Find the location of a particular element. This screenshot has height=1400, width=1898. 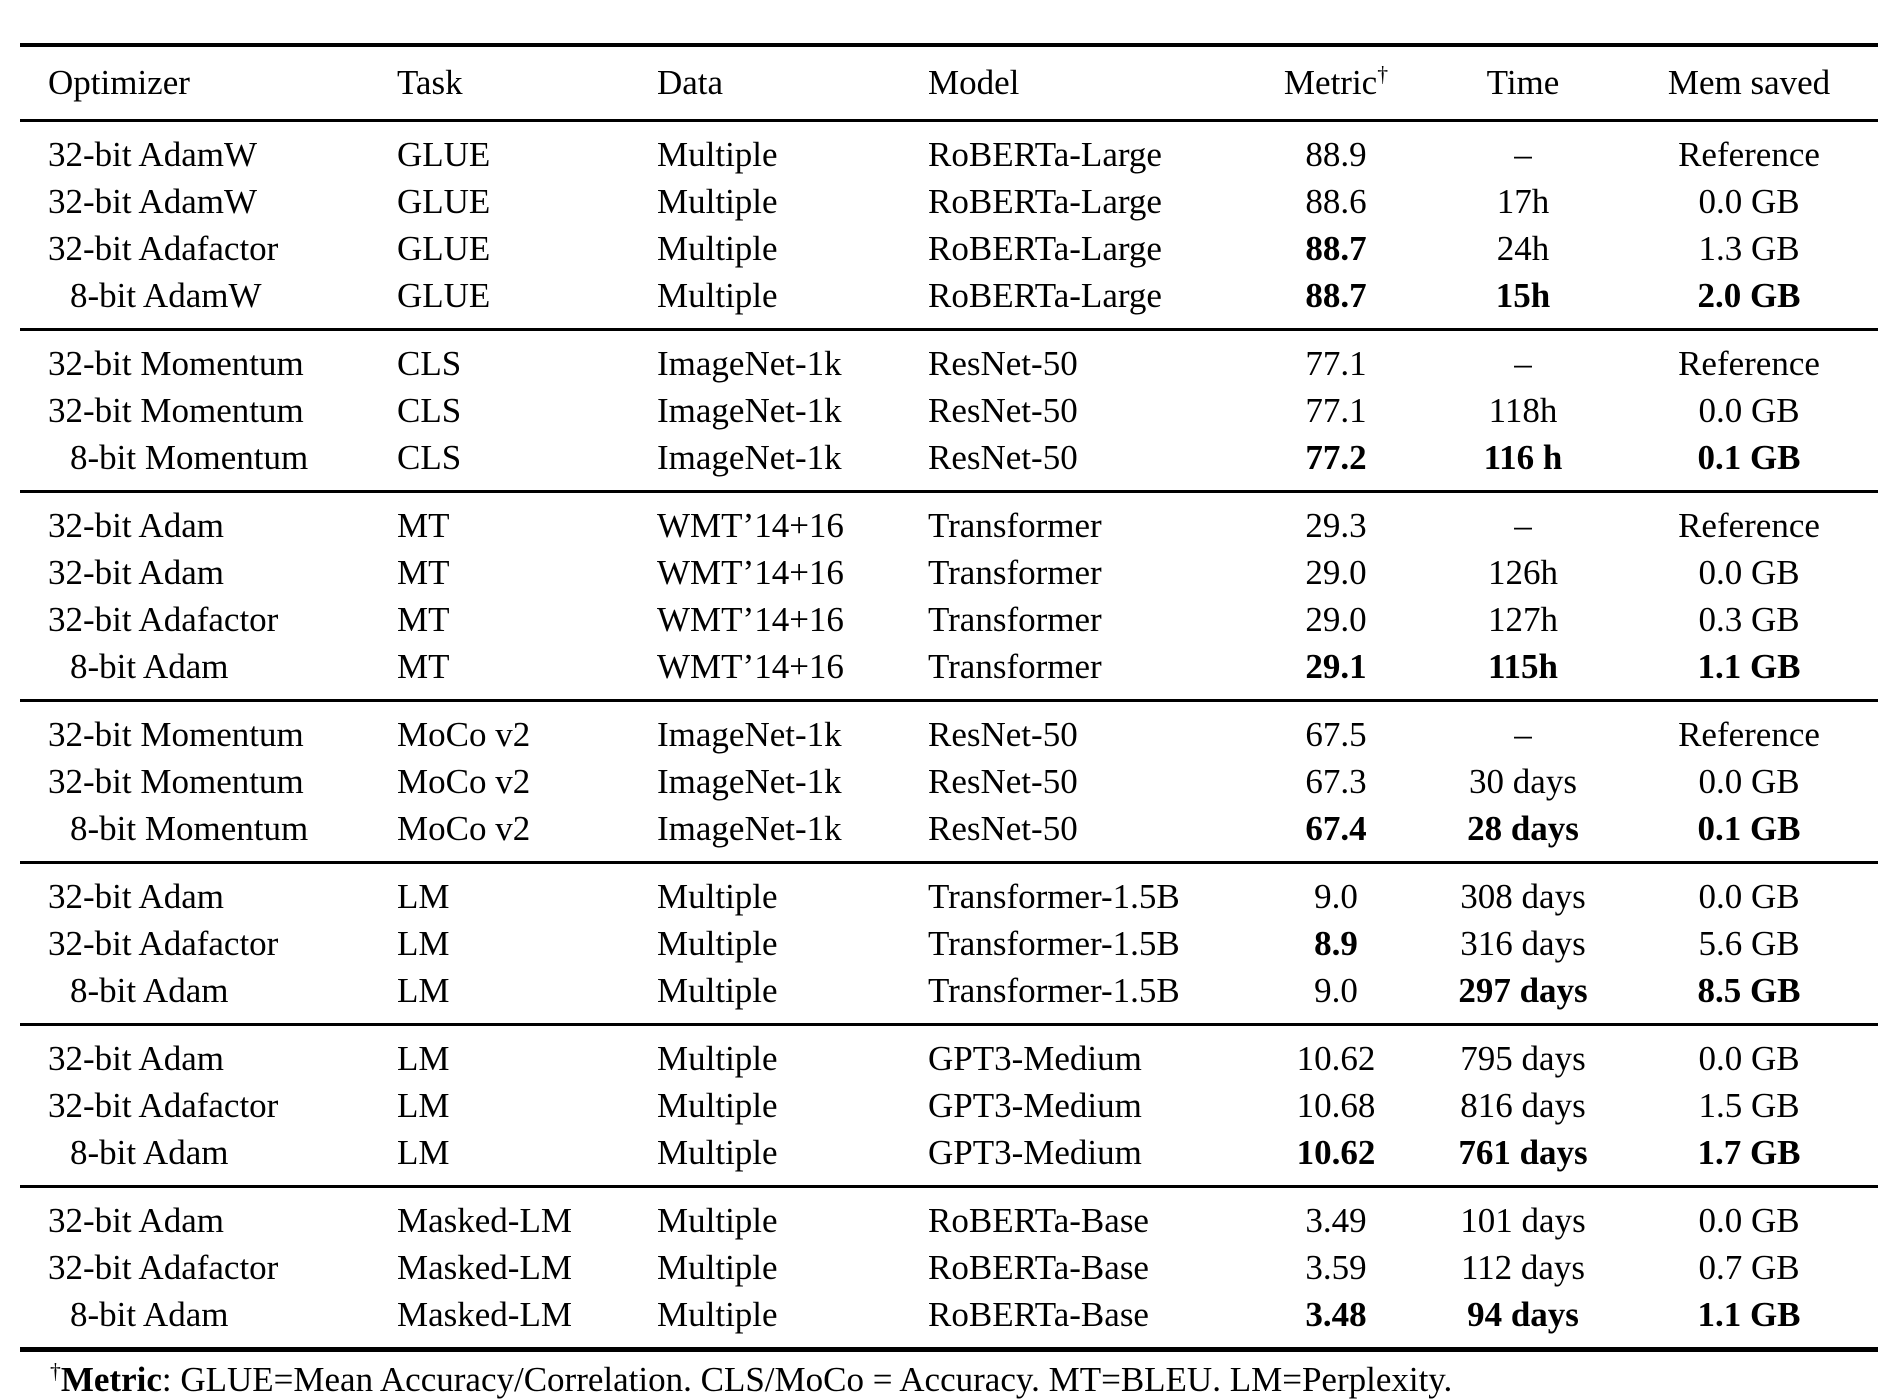

table-cell: 795 days is located at coordinates (1523, 1058).